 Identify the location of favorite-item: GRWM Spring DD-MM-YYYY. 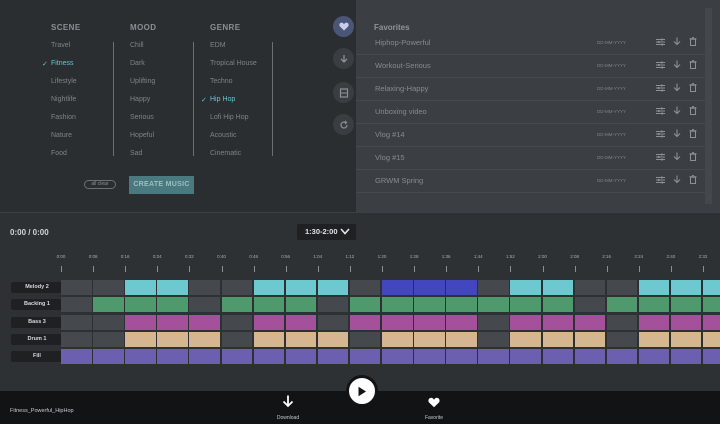
(531, 184).